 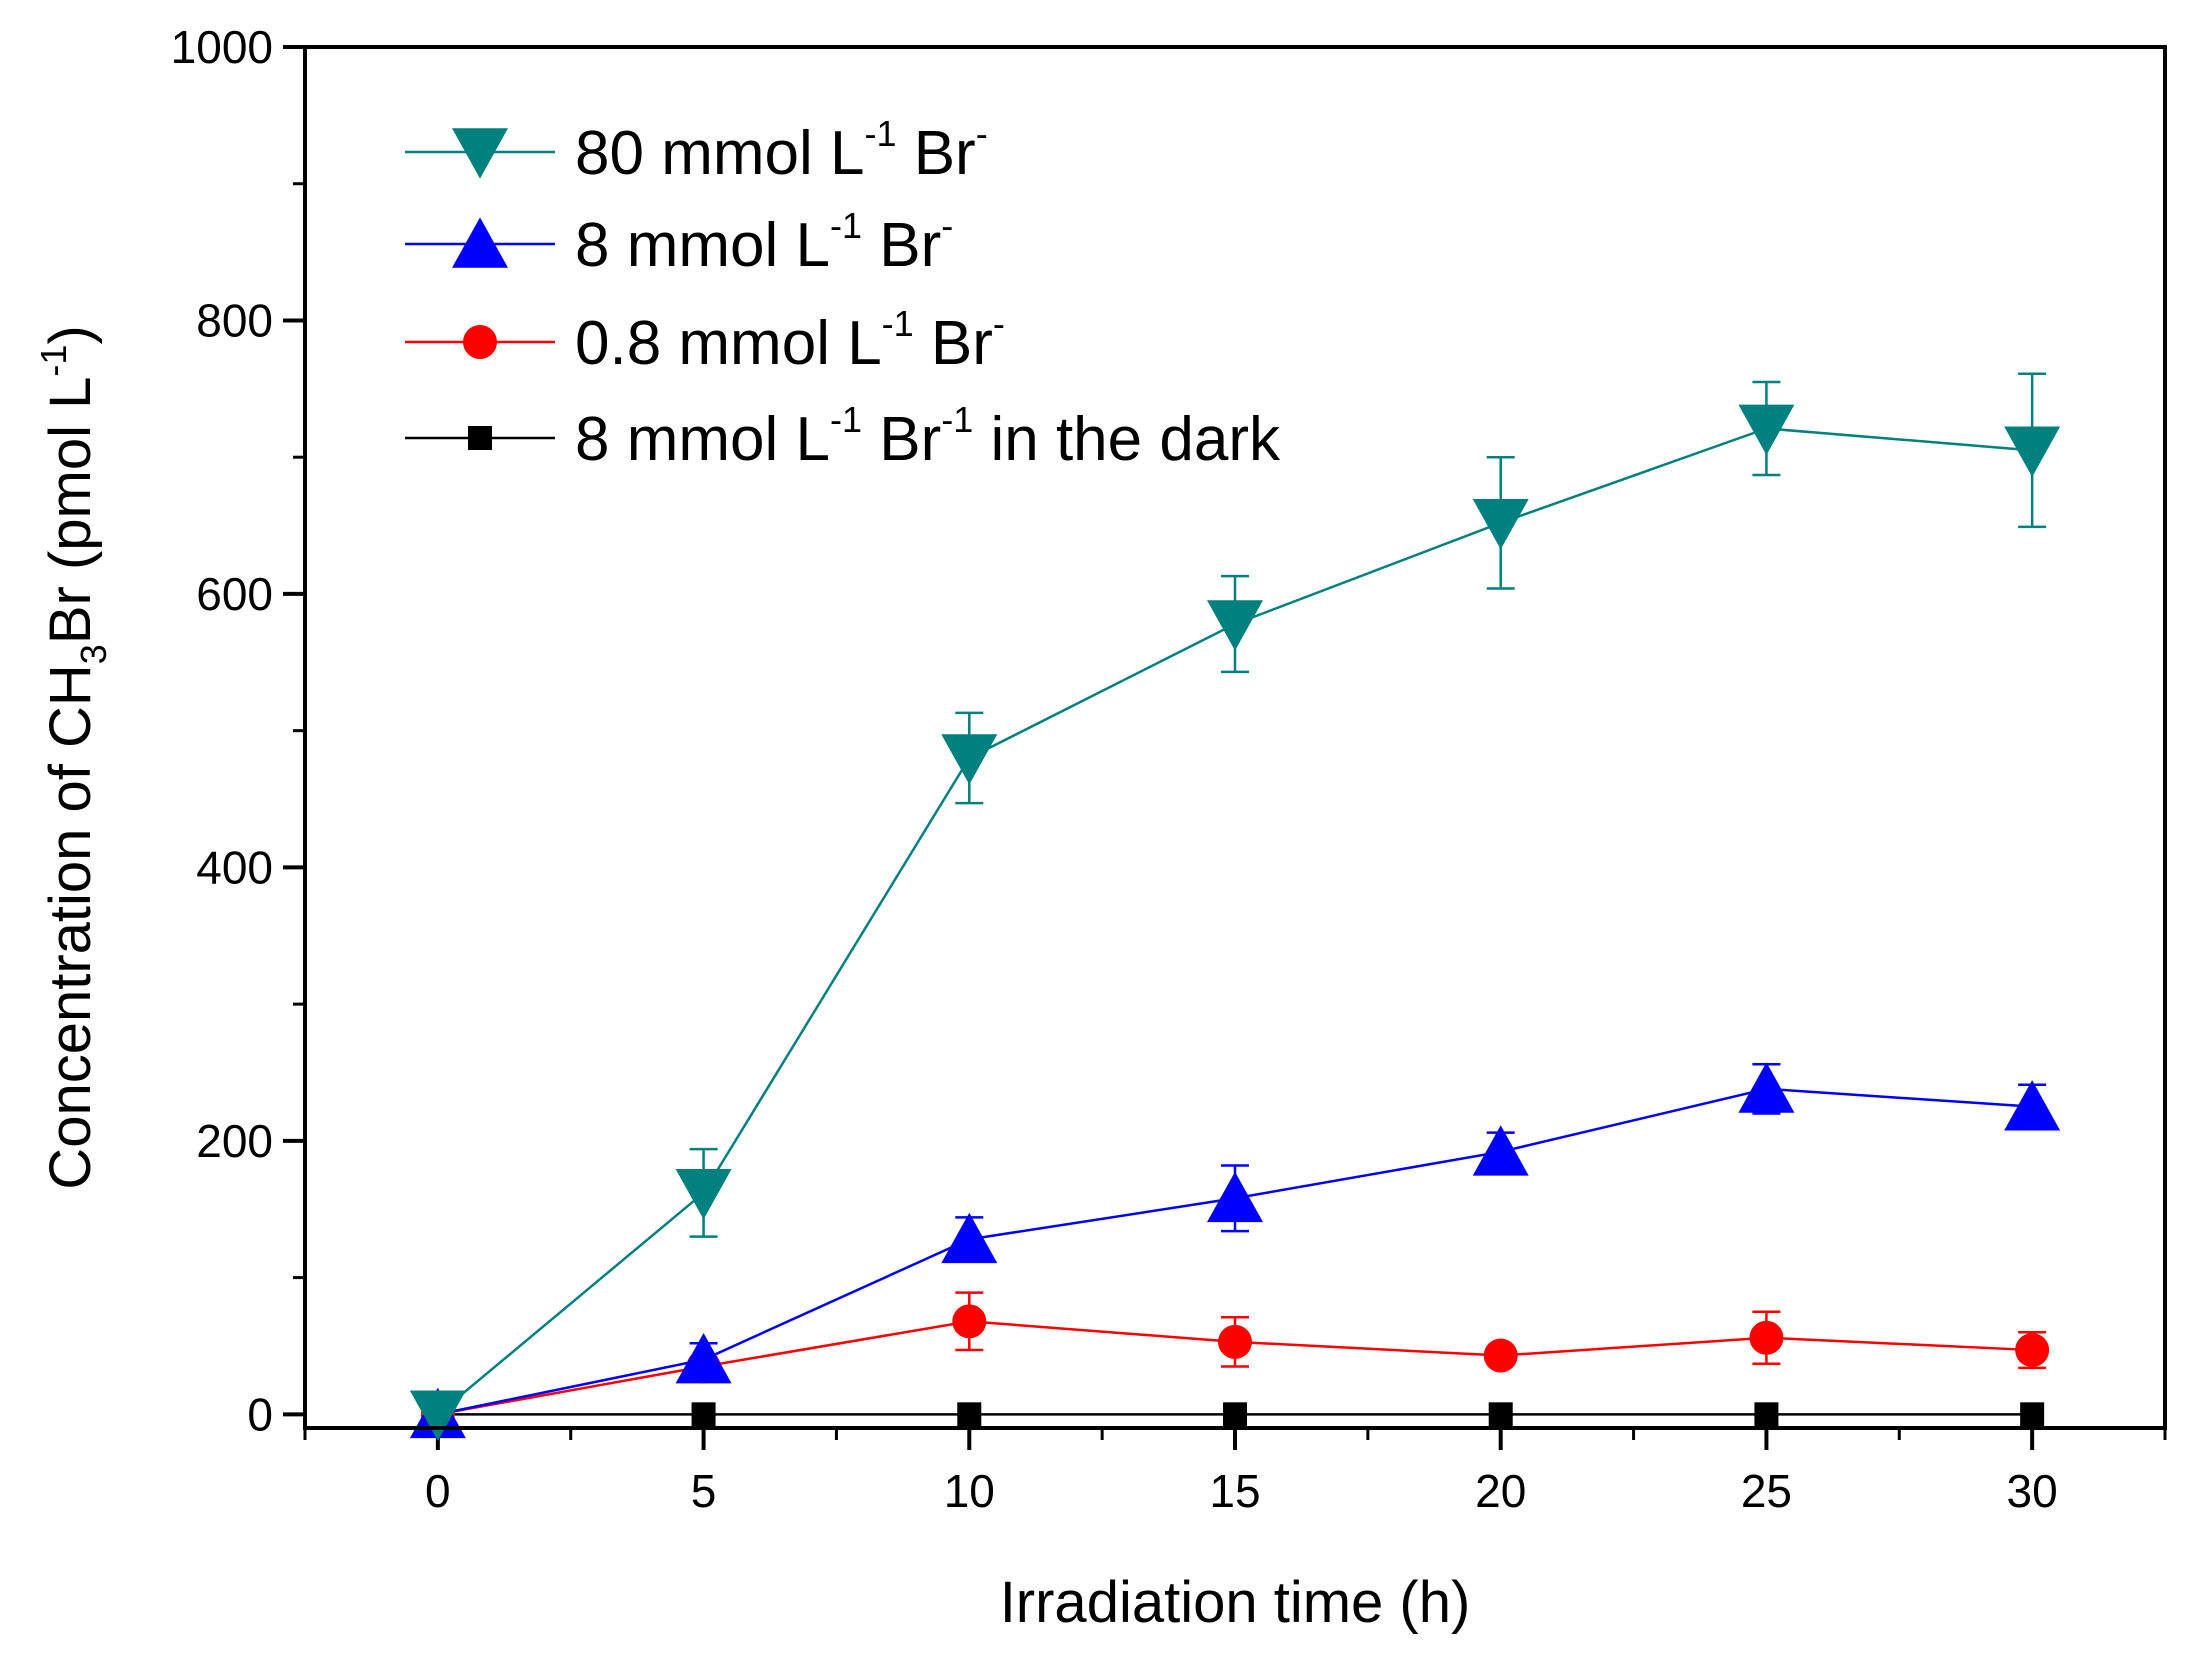 What do you see at coordinates (234, 594) in the screenshot?
I see `y-tick-label: 600` at bounding box center [234, 594].